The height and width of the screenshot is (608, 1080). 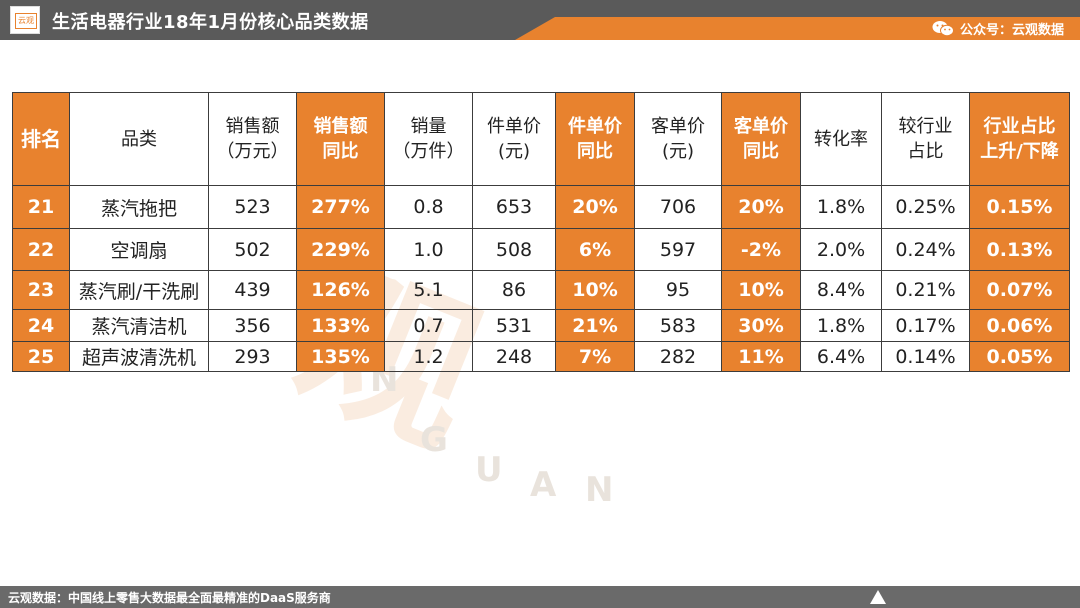 What do you see at coordinates (678, 325) in the screenshot?
I see `table-cell: 583` at bounding box center [678, 325].